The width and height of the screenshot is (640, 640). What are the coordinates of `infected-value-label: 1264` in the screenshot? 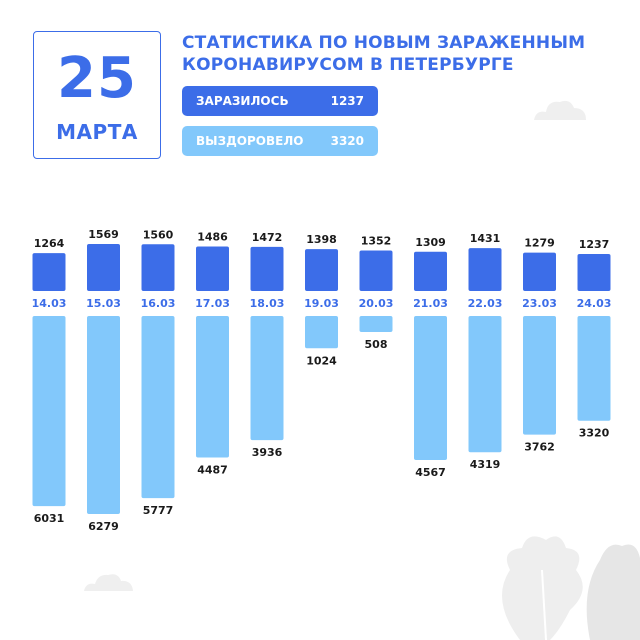 It's located at (49, 243).